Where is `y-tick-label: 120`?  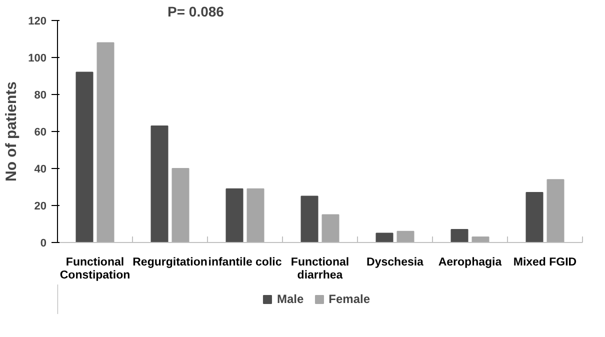
y-tick-label: 120 is located at coordinates (37, 22).